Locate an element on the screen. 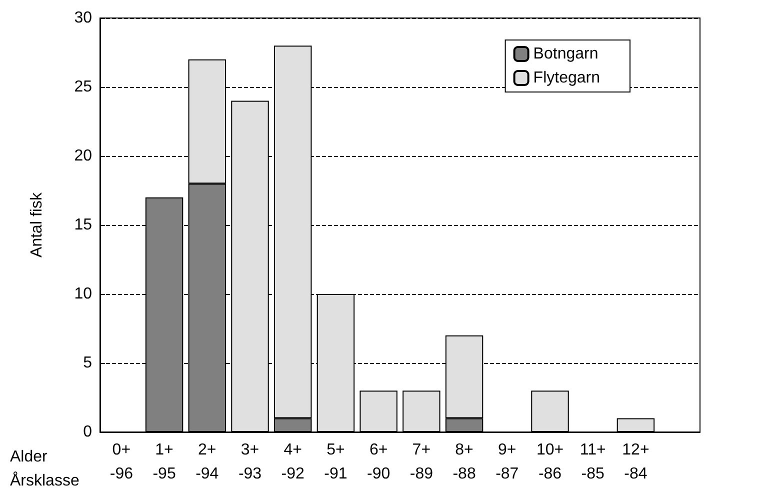 The height and width of the screenshot is (497, 760). x-tick-label: 1+ -95 is located at coordinates (164, 462).